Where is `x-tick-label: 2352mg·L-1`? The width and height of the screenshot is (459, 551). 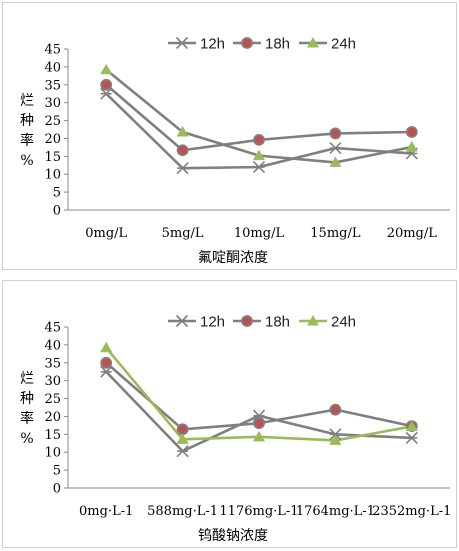 x-tick-label: 2352mg·L-1 is located at coordinates (411, 511).